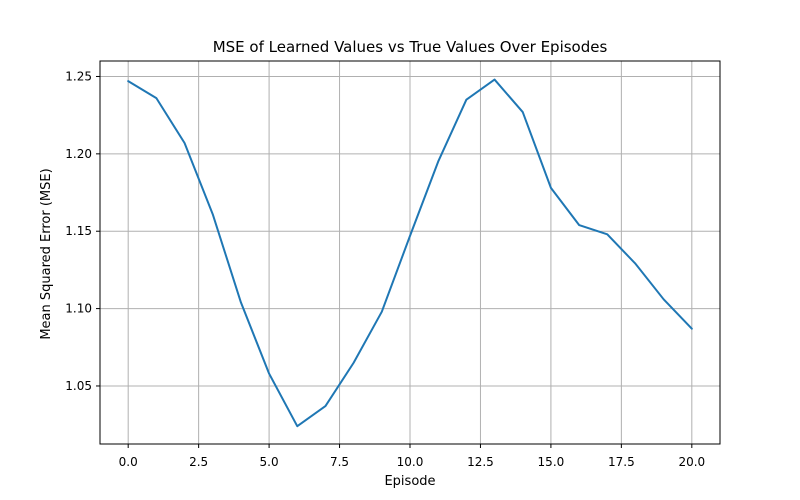  Describe the element at coordinates (409, 481) in the screenshot. I see `x-axis-label: Episode` at that location.